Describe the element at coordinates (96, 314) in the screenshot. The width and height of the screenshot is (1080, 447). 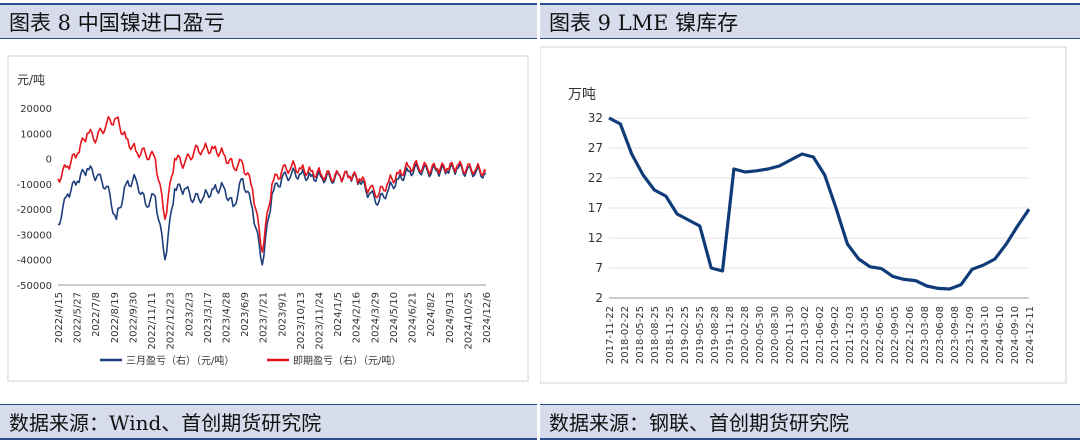
I see `x-tick-label-0-2: 2022/7/8` at that location.